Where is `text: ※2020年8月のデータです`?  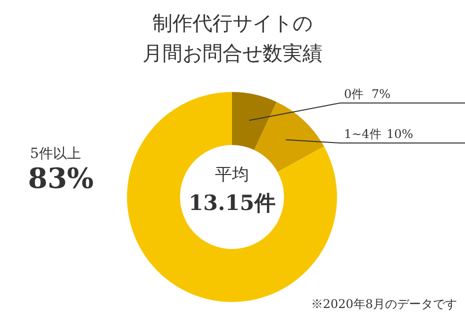 text: ※2020年8月のデータです is located at coordinates (383, 304).